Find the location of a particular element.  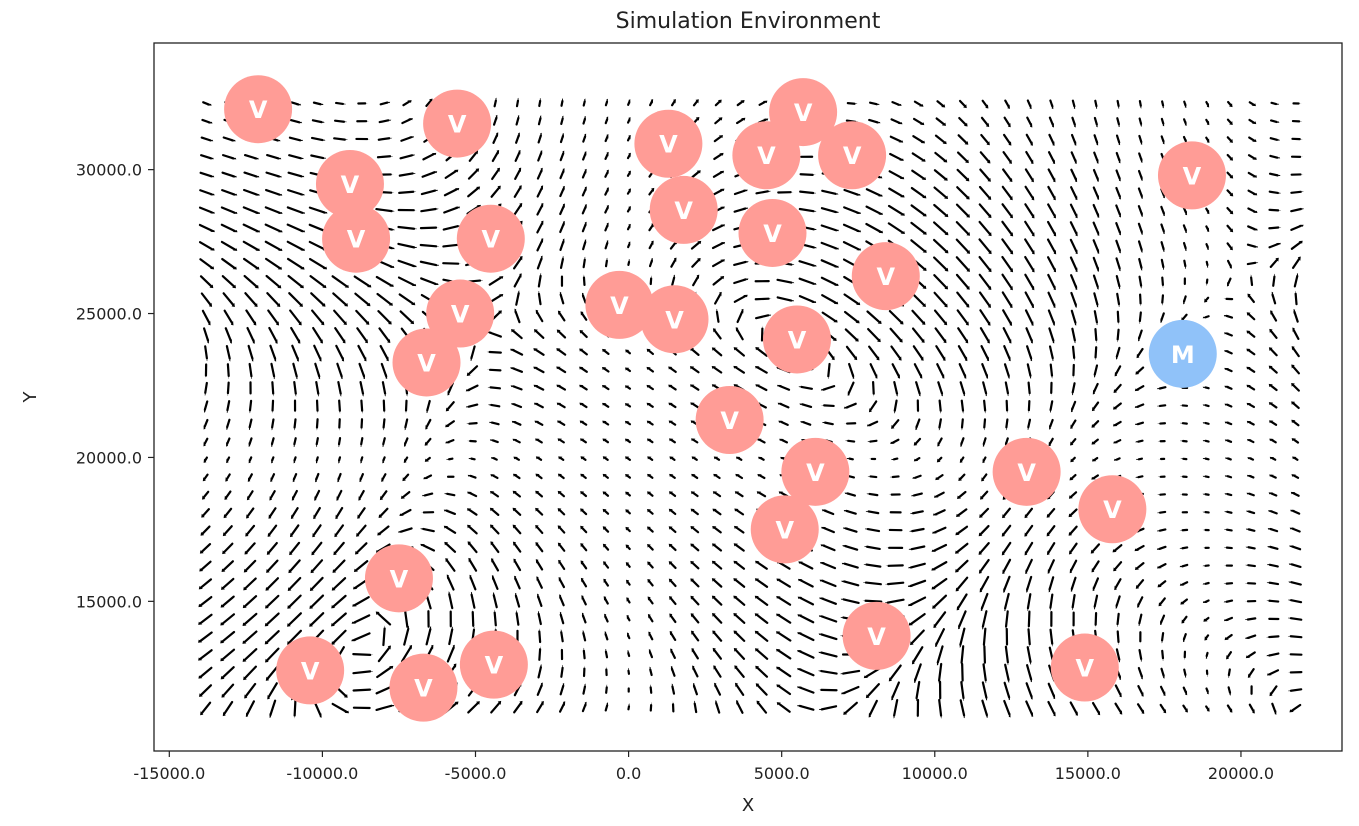

x-tick-label: -10000.0 is located at coordinates (322, 773).